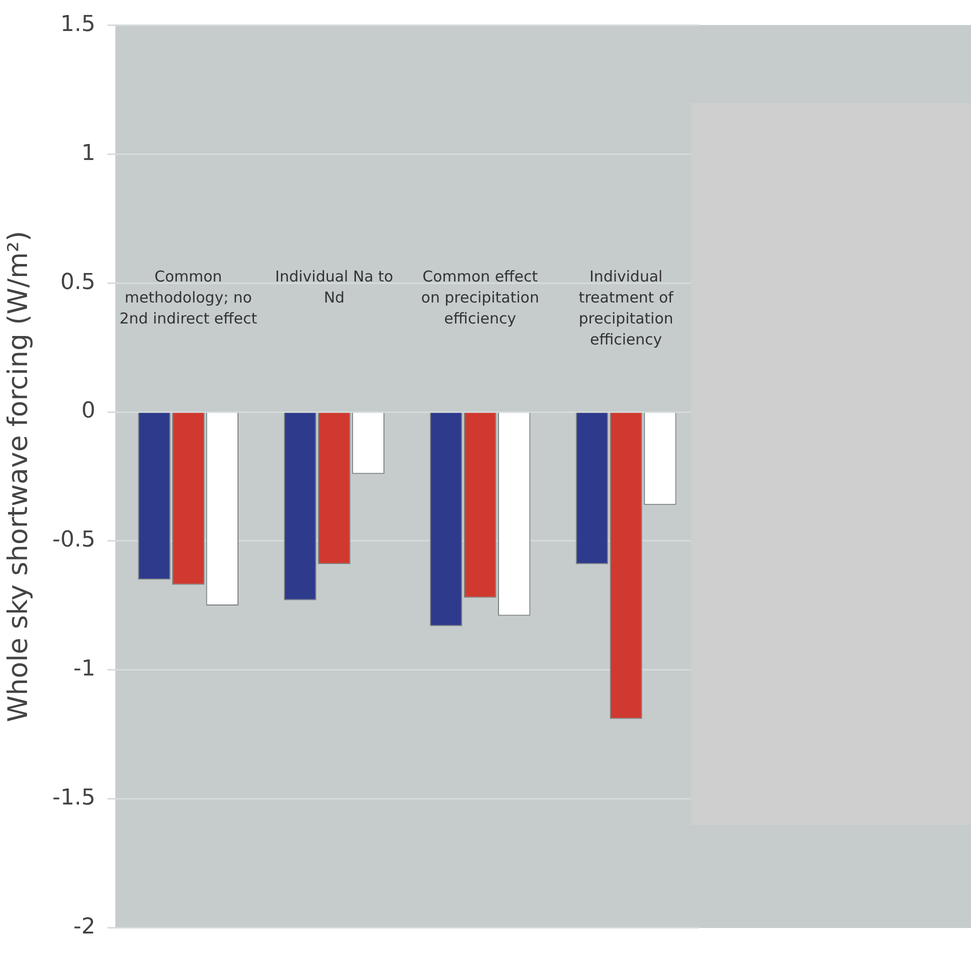  What do you see at coordinates (78, 282) in the screenshot?
I see `y-tick-label: 0.5` at bounding box center [78, 282].